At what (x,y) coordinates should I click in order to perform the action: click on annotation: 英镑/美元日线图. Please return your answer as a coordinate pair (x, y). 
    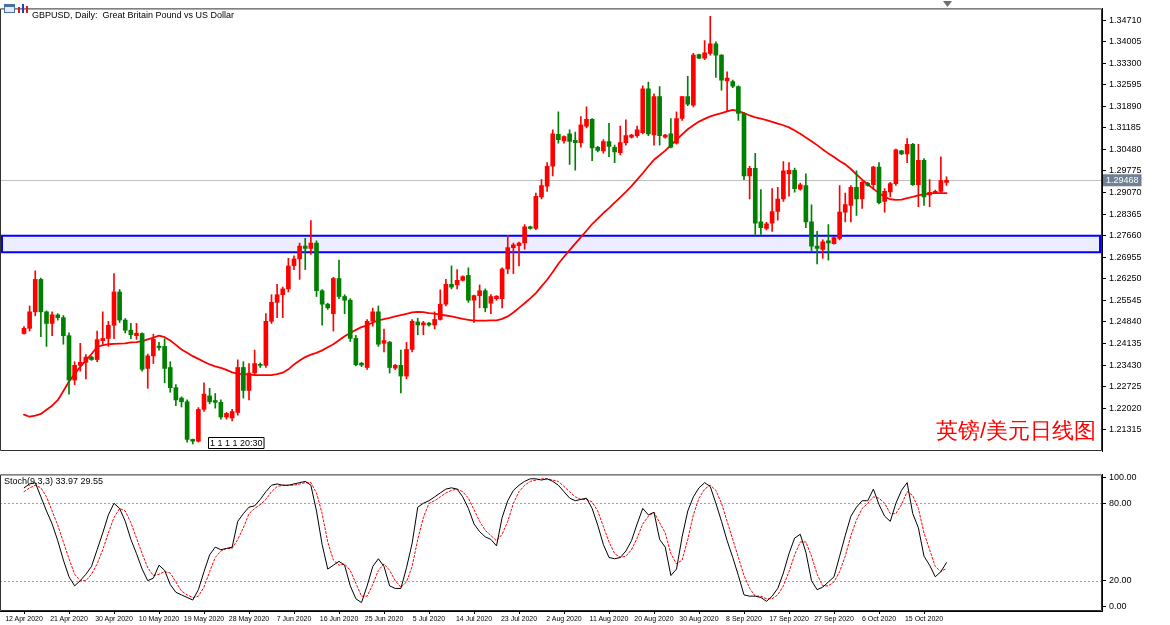
    Looking at the image, I should click on (1015, 431).